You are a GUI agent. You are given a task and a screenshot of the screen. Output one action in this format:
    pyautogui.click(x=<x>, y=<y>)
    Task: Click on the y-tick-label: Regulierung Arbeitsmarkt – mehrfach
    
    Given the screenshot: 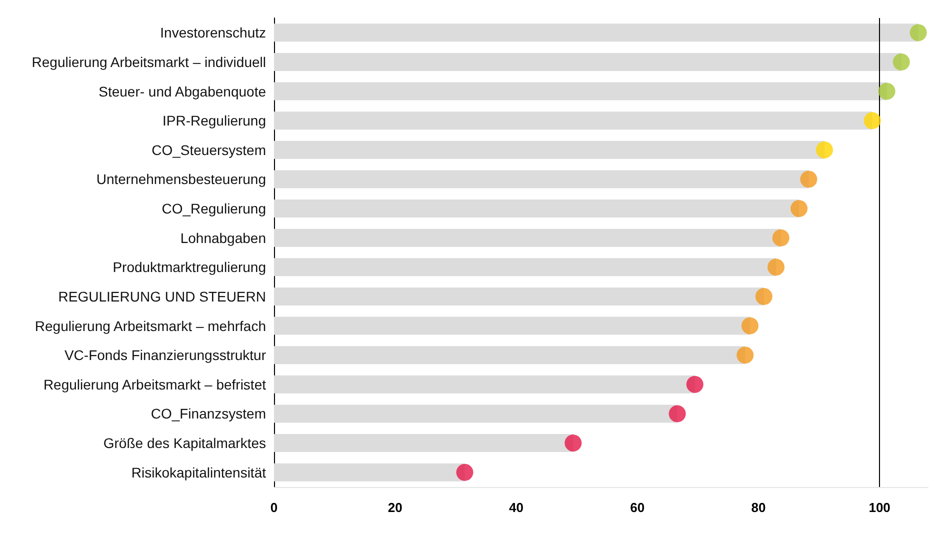 What is the action you would take?
    pyautogui.click(x=150, y=326)
    